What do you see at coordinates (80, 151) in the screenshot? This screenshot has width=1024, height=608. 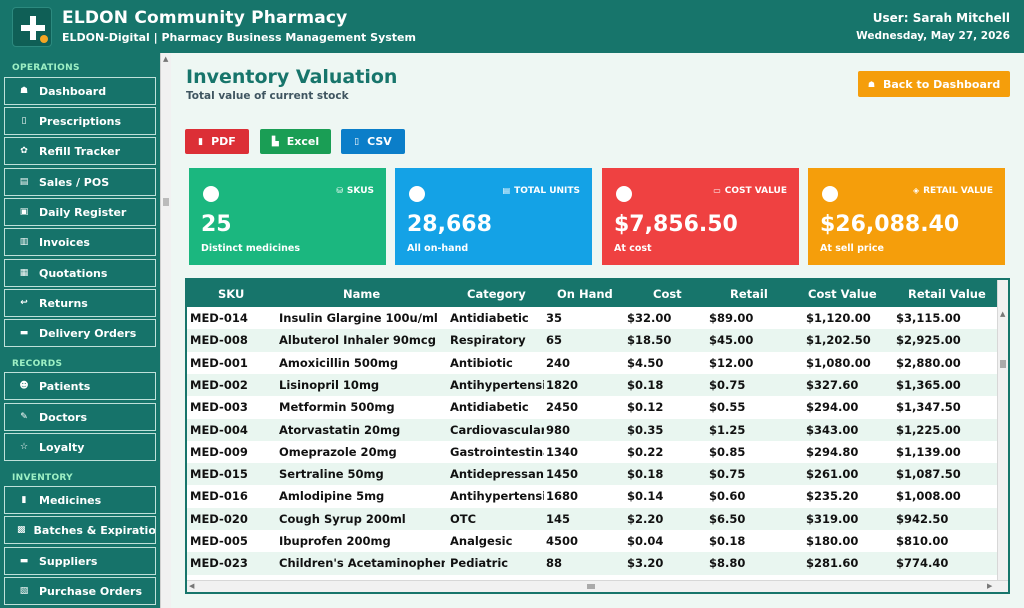 I see `sidebar-item-refill-tracker: ✿ Refill Tracker` at bounding box center [80, 151].